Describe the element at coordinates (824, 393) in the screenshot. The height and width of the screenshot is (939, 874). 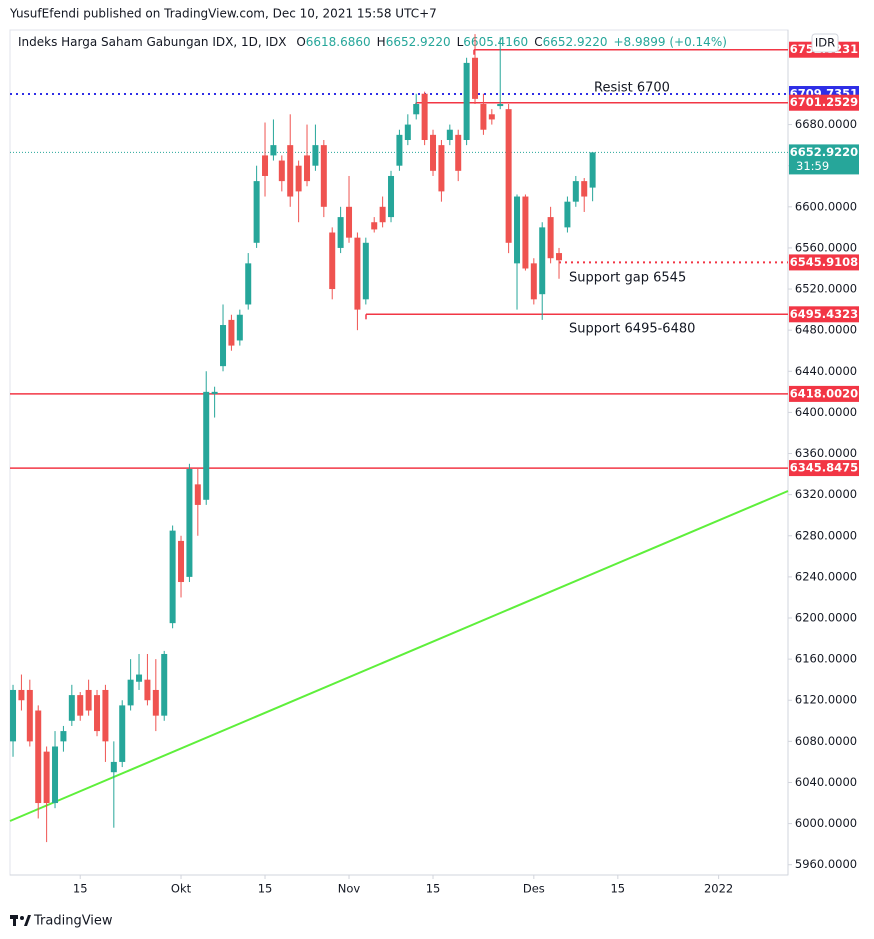
I see `level-label: 6418.0020` at that location.